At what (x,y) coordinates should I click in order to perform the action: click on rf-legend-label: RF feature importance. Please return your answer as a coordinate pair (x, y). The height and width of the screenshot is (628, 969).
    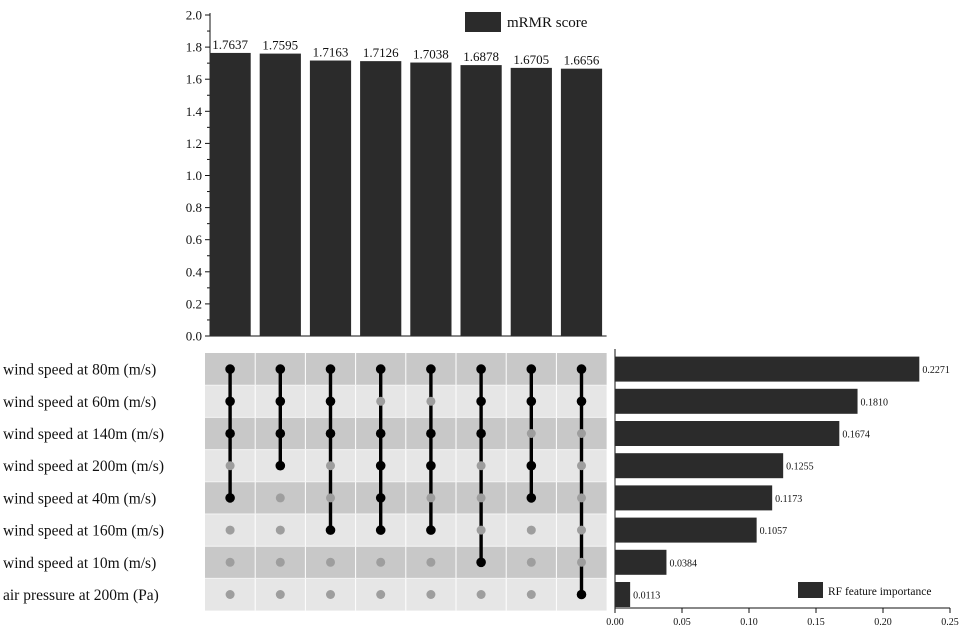
    Looking at the image, I should click on (879, 592).